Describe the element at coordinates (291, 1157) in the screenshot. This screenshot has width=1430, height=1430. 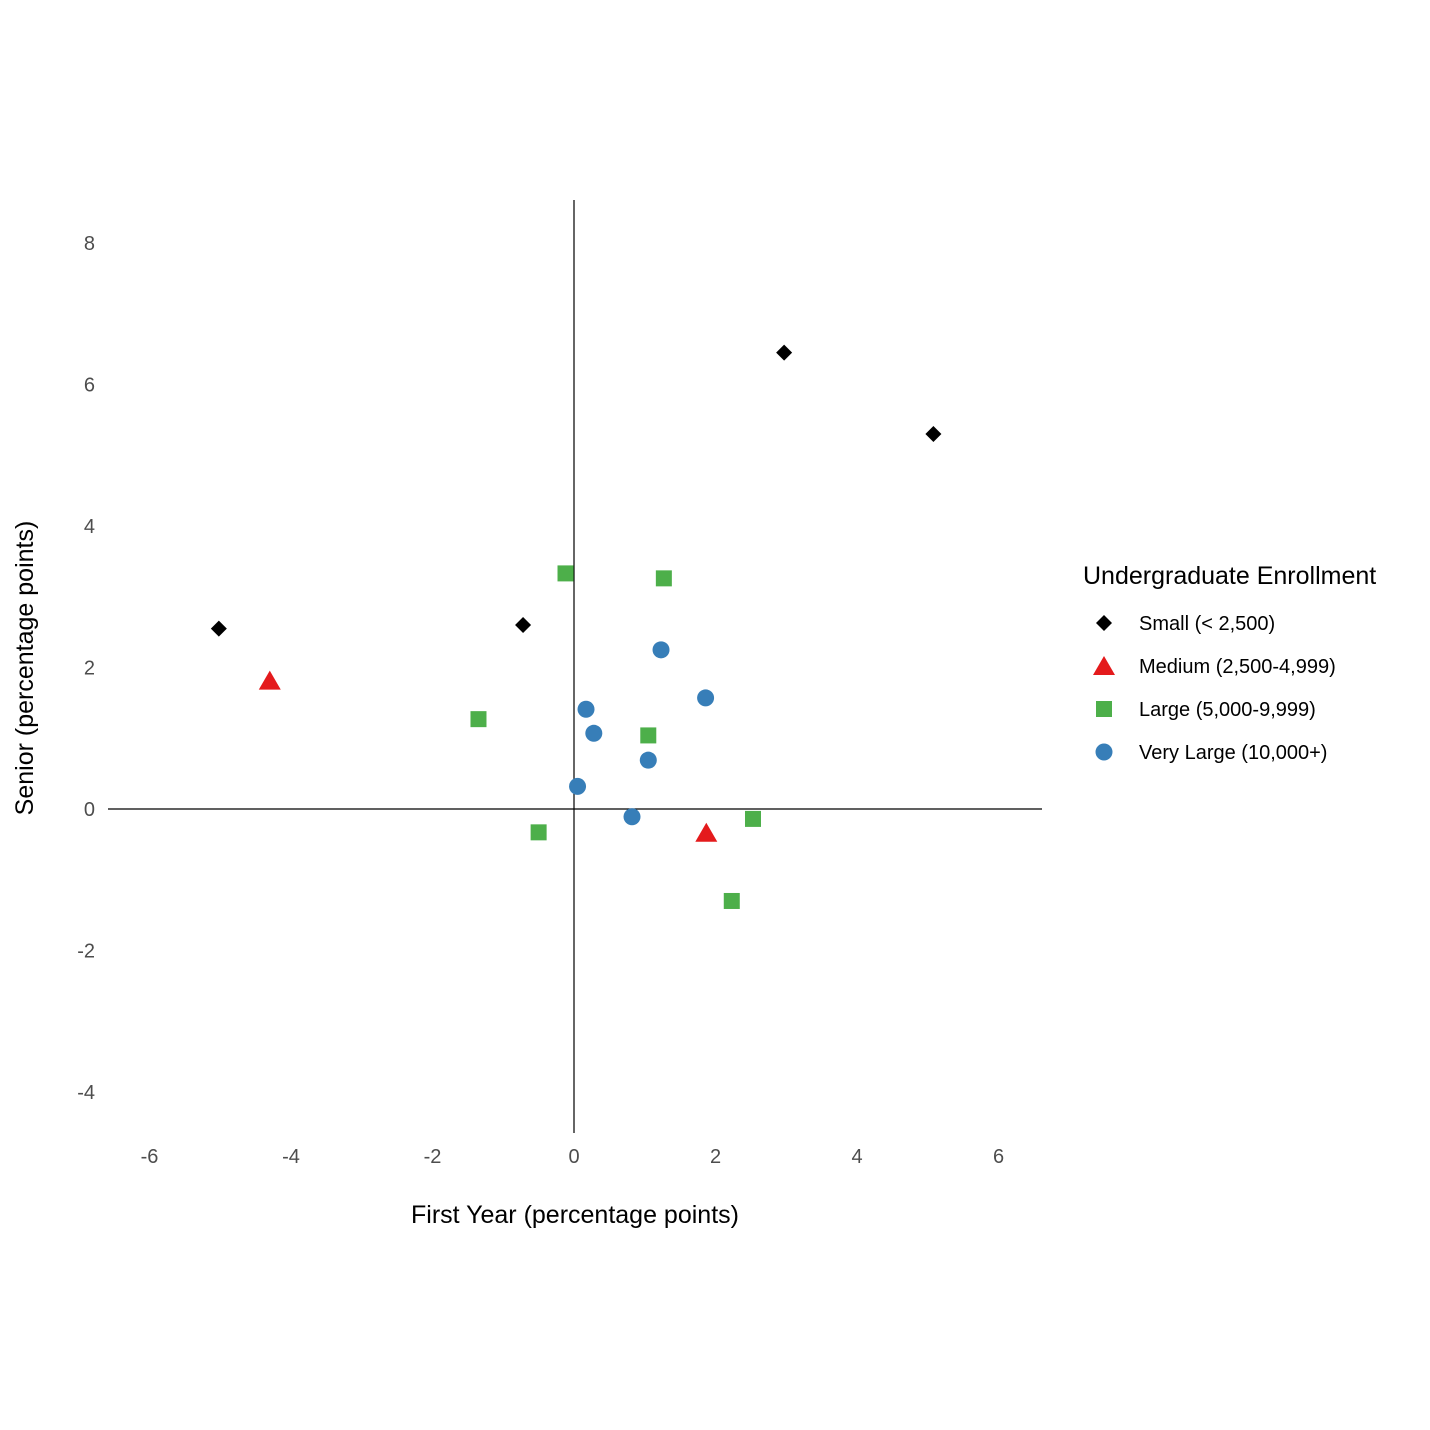
I see `x-tick-label: -4` at that location.